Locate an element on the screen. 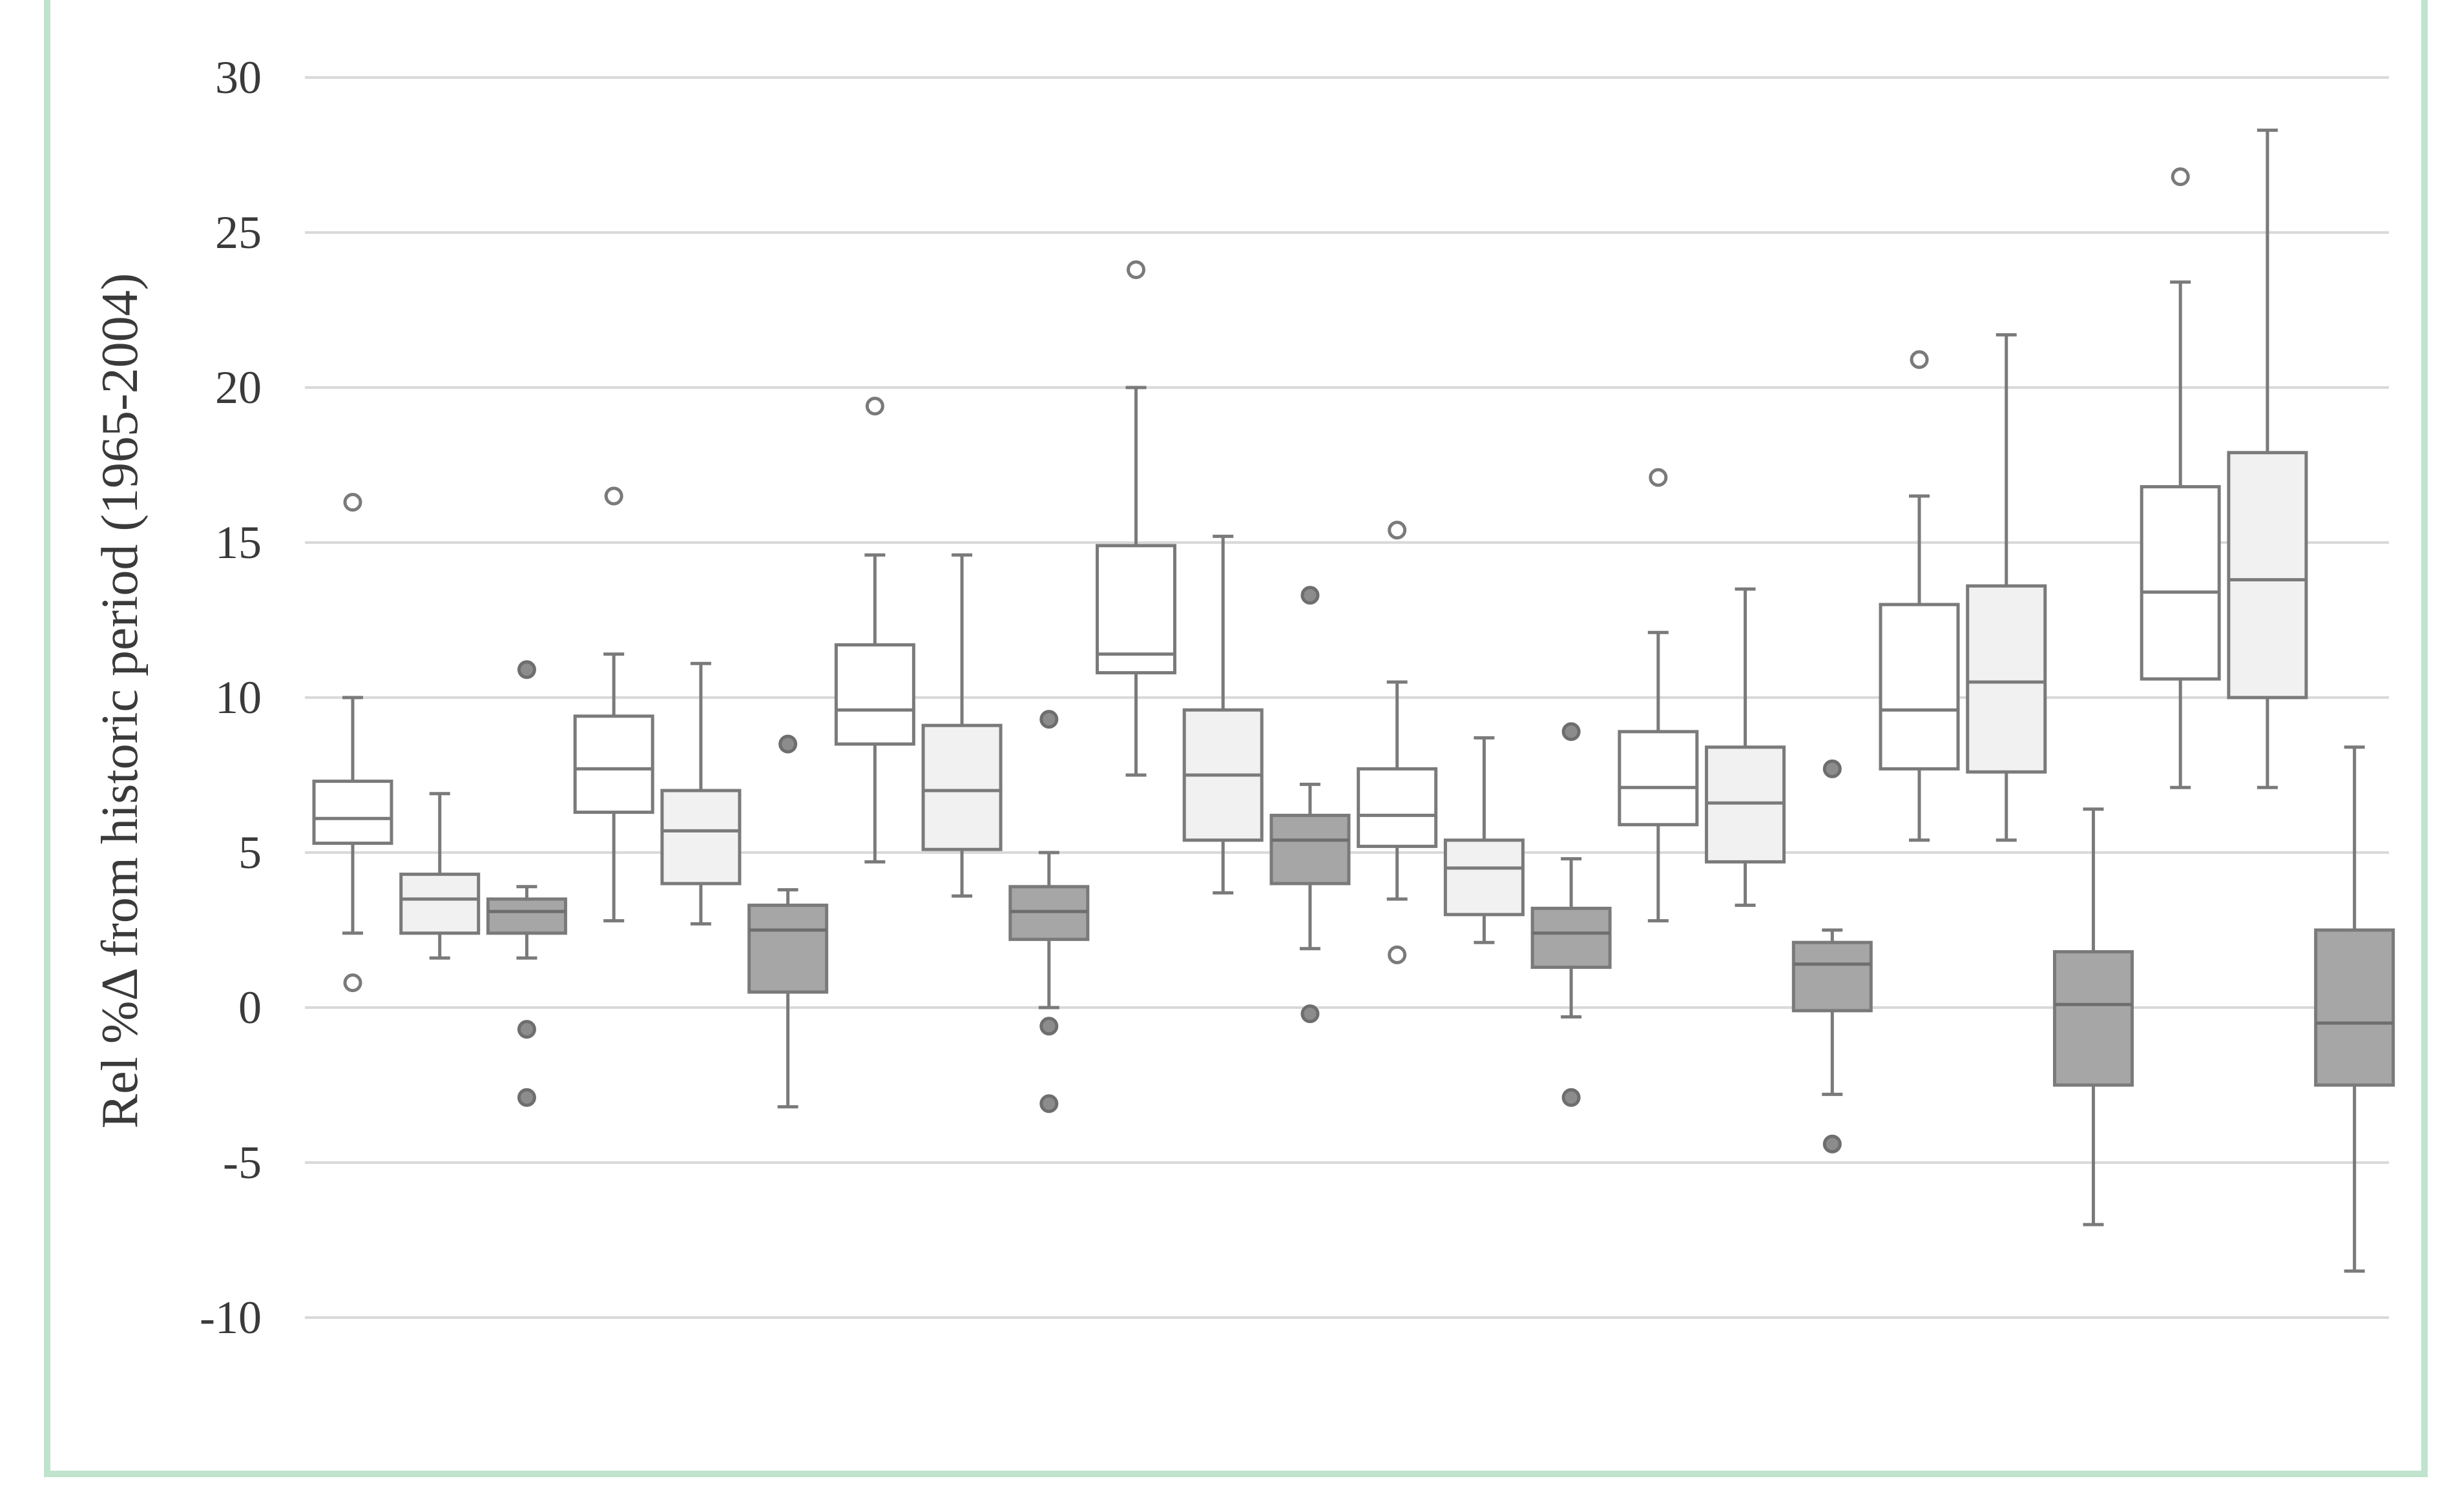  y-tick-label: 0 is located at coordinates (250, 1008).